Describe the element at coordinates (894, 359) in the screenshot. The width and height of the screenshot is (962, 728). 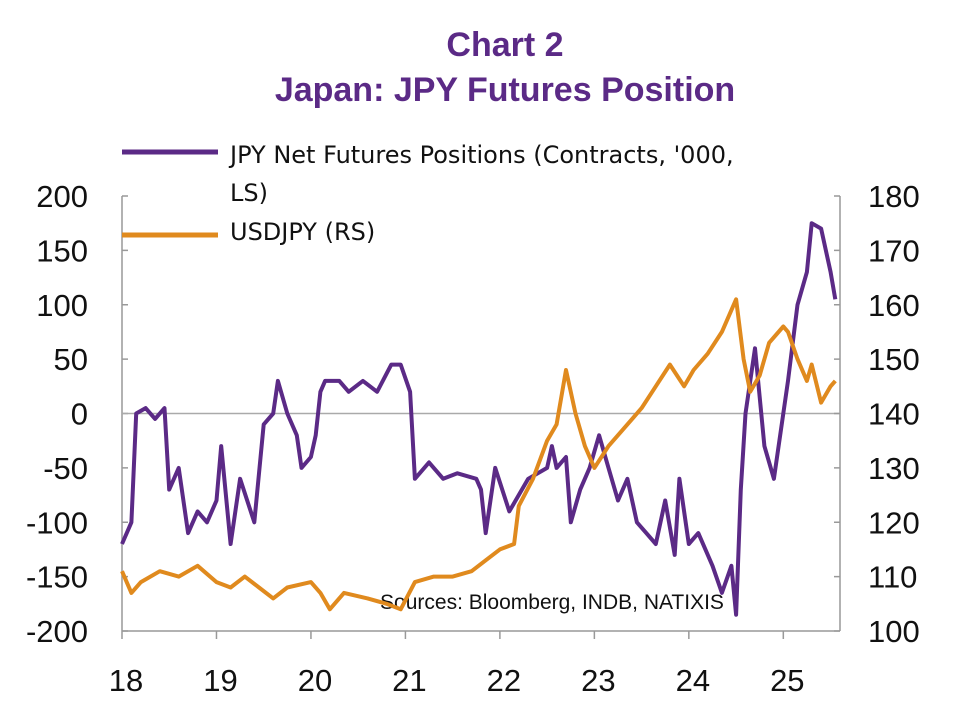
I see `y2-tick-label: 150` at that location.